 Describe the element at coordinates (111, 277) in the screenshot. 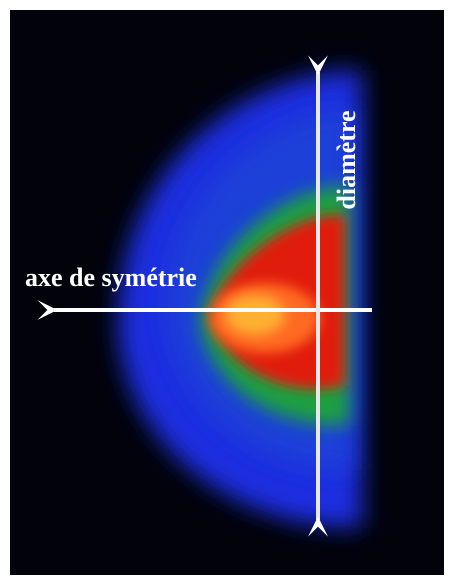

I see `symmetry-label: axe de symétrie` at that location.